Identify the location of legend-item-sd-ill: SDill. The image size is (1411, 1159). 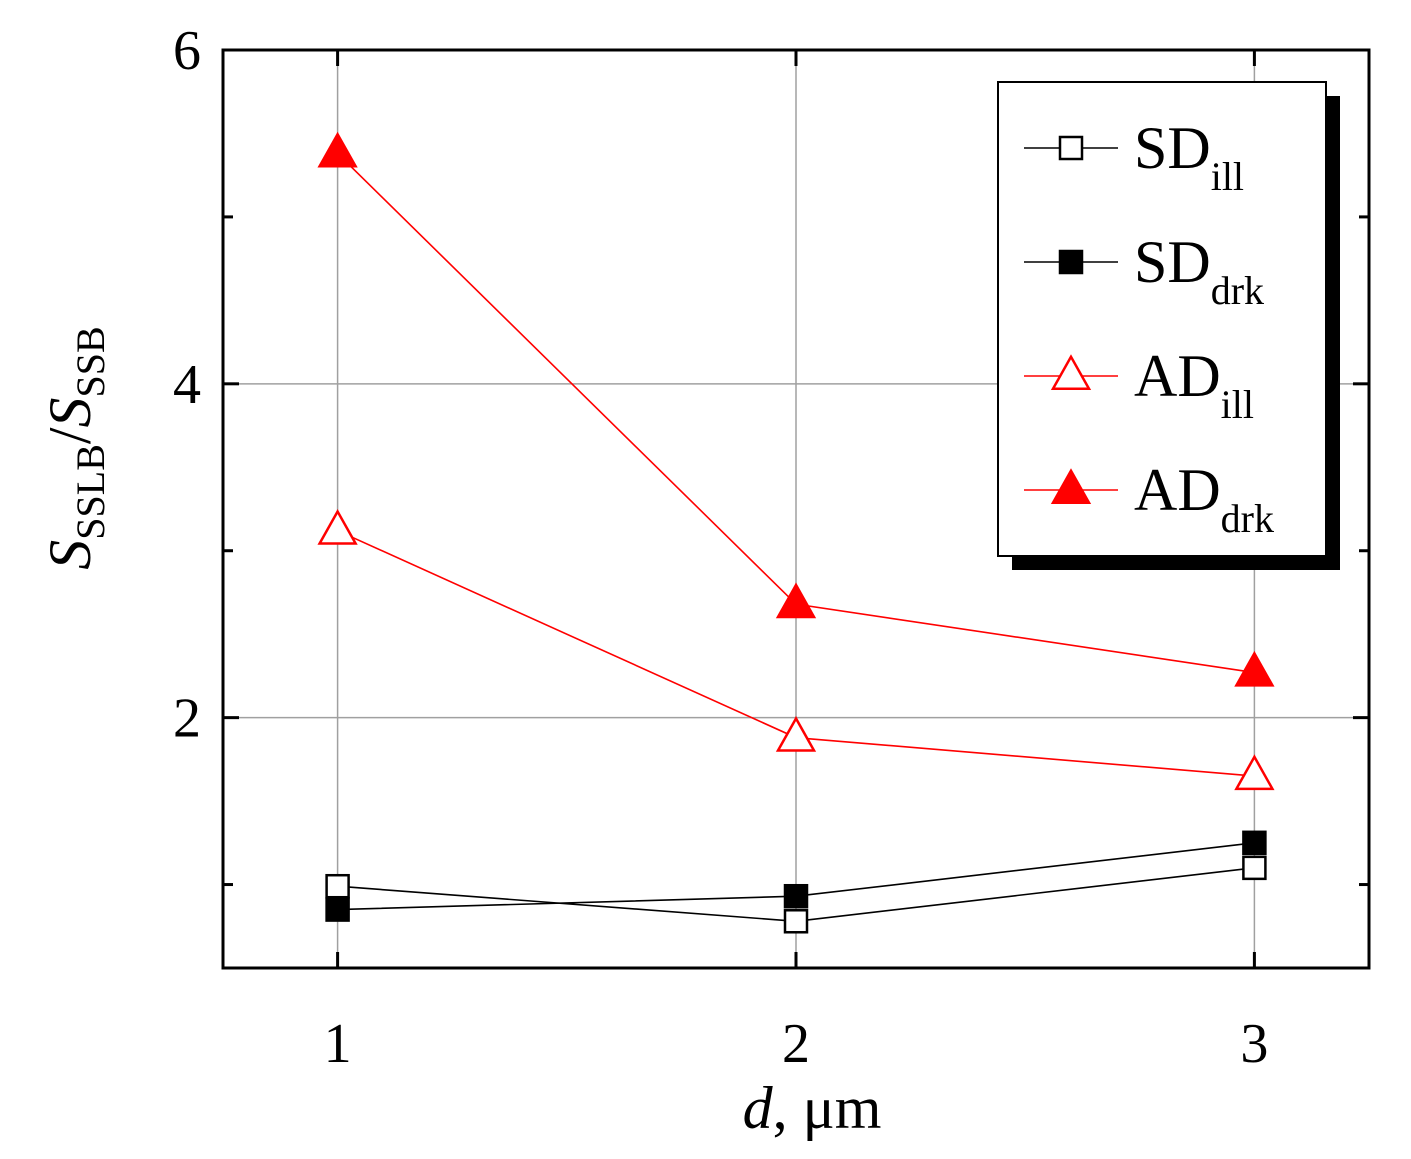
(1134, 157).